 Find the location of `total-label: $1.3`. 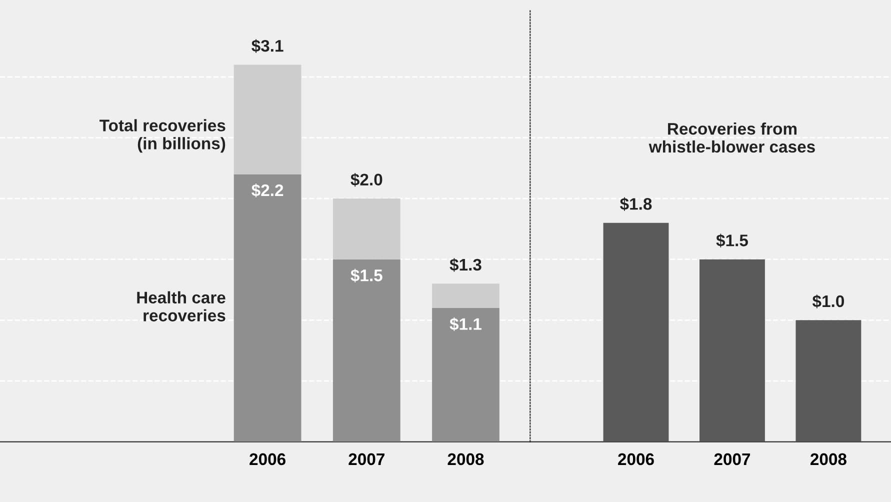

total-label: $1.3 is located at coordinates (466, 265).